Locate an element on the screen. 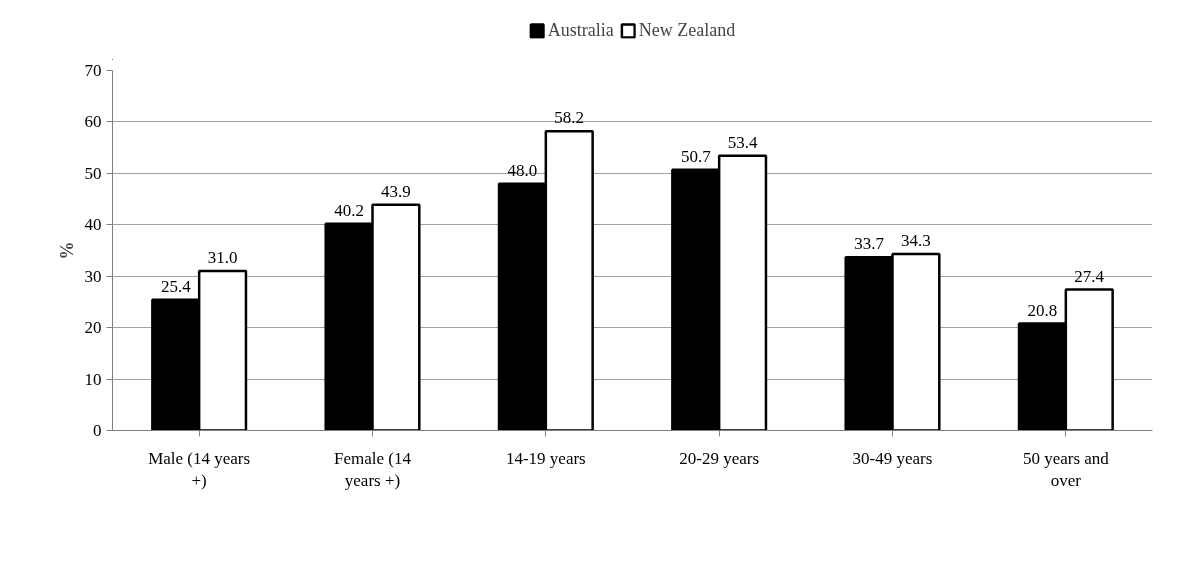 The height and width of the screenshot is (567, 1189). data-label: 27.4 is located at coordinates (1089, 276).